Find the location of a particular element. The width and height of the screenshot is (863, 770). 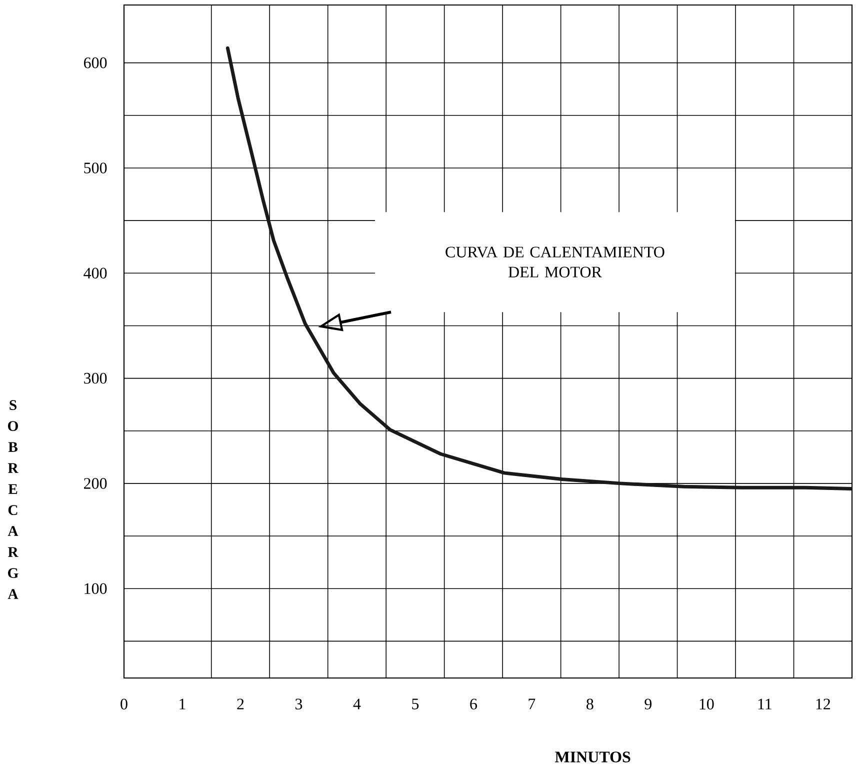

x-tick-label: 5 is located at coordinates (415, 704).